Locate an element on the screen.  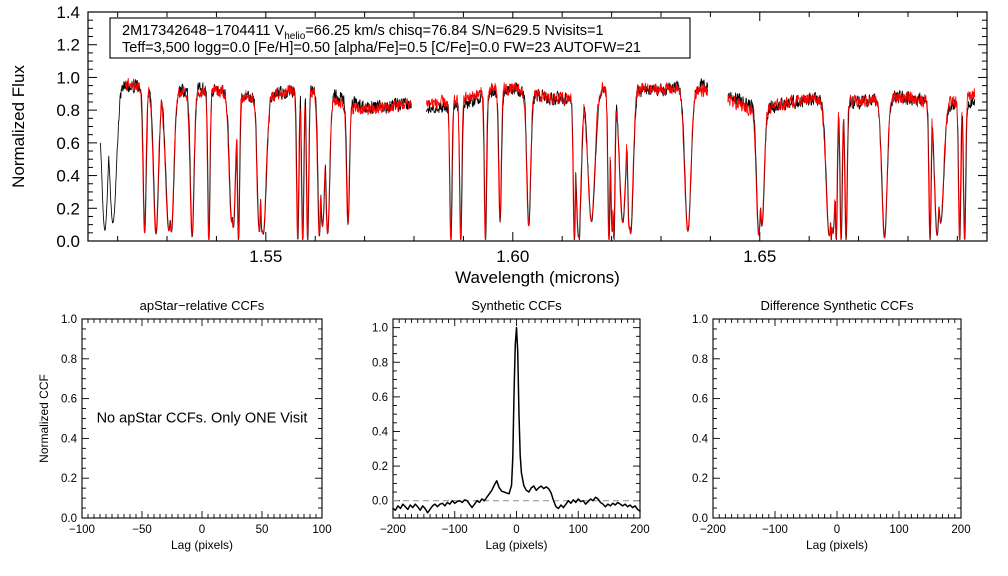
ccf-panel-title: Difference Synthetic CCFs is located at coordinates (837, 305).